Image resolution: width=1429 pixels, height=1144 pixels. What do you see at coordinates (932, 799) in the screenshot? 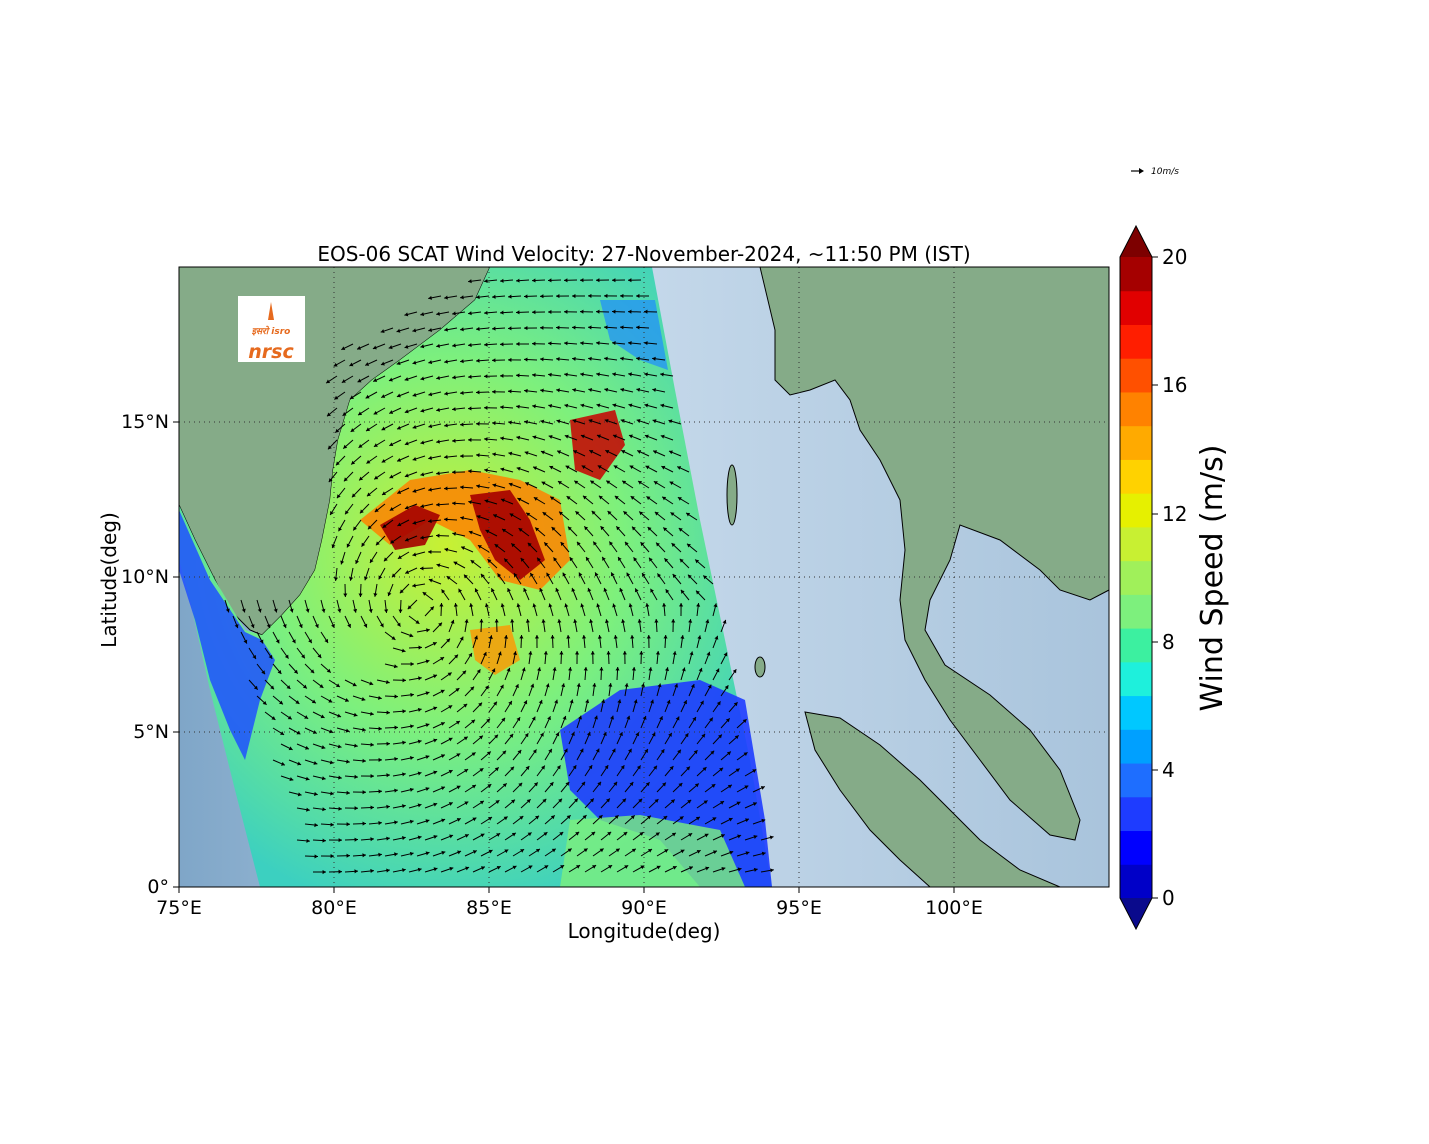
I see `land-sumatra` at bounding box center [932, 799].